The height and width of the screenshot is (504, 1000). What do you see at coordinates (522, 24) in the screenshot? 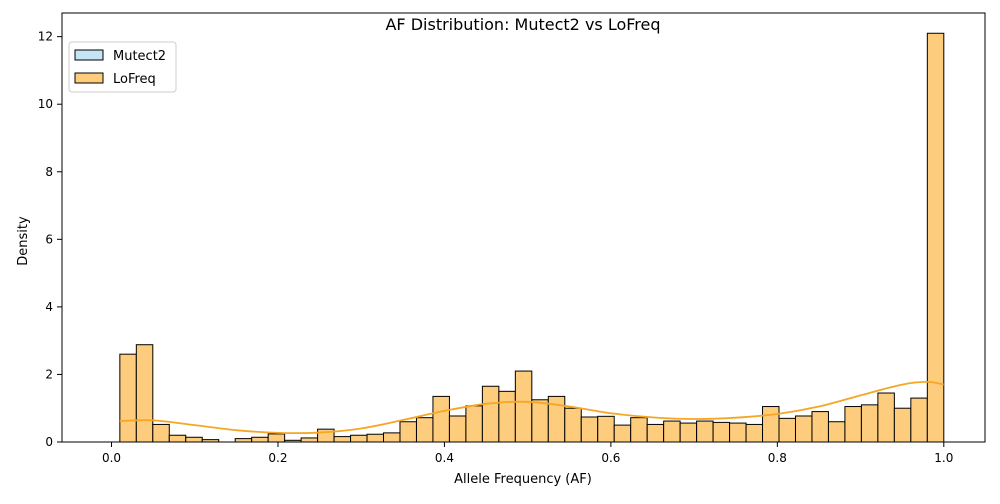
I see `chart-title: AF Distribution: Mutect2 vs LoFreq` at bounding box center [522, 24].